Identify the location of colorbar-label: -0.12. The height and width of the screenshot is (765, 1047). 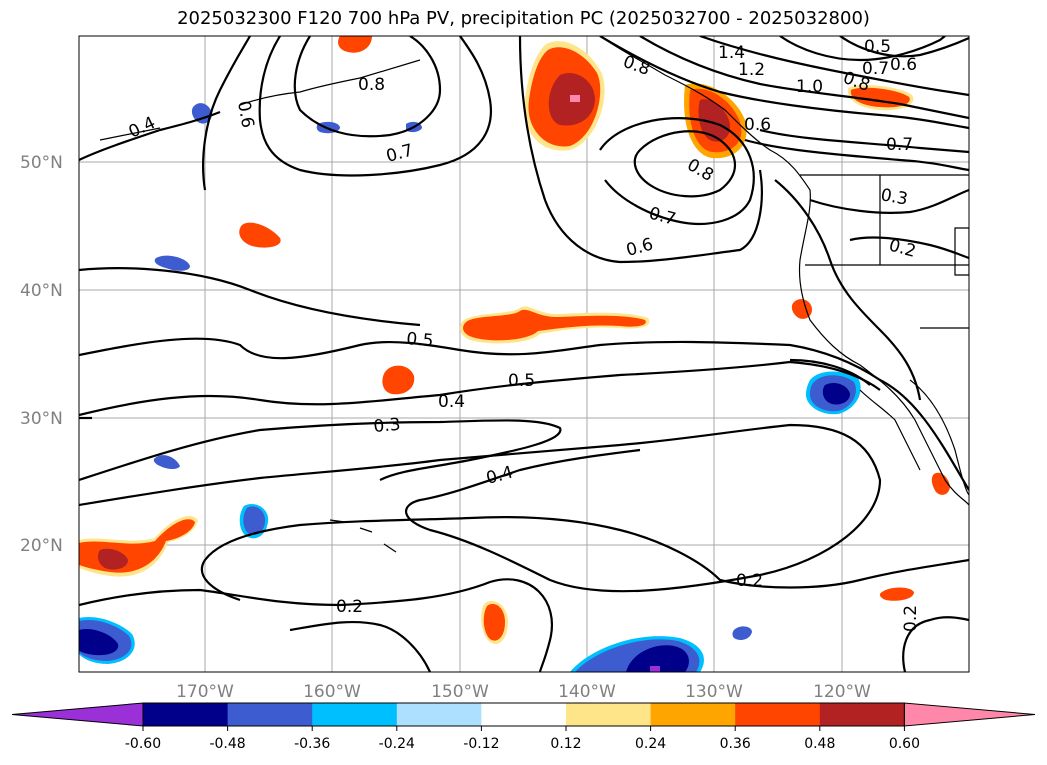
(481, 744).